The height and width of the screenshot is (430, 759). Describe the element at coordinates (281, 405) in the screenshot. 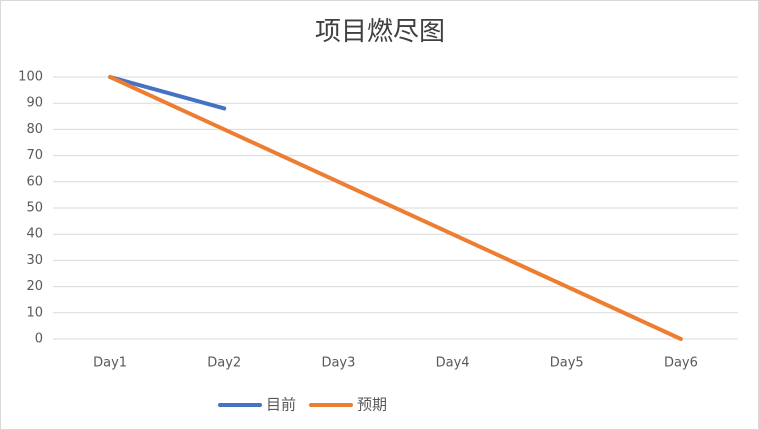

I see `legend-label: 目前` at that location.